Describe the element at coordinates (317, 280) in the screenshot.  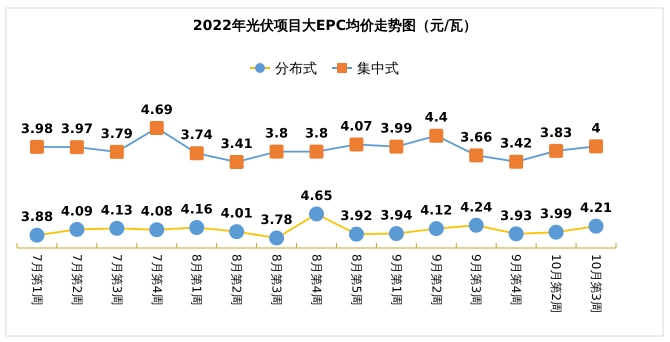
I see `x-tick-label: 8月第4周` at that location.